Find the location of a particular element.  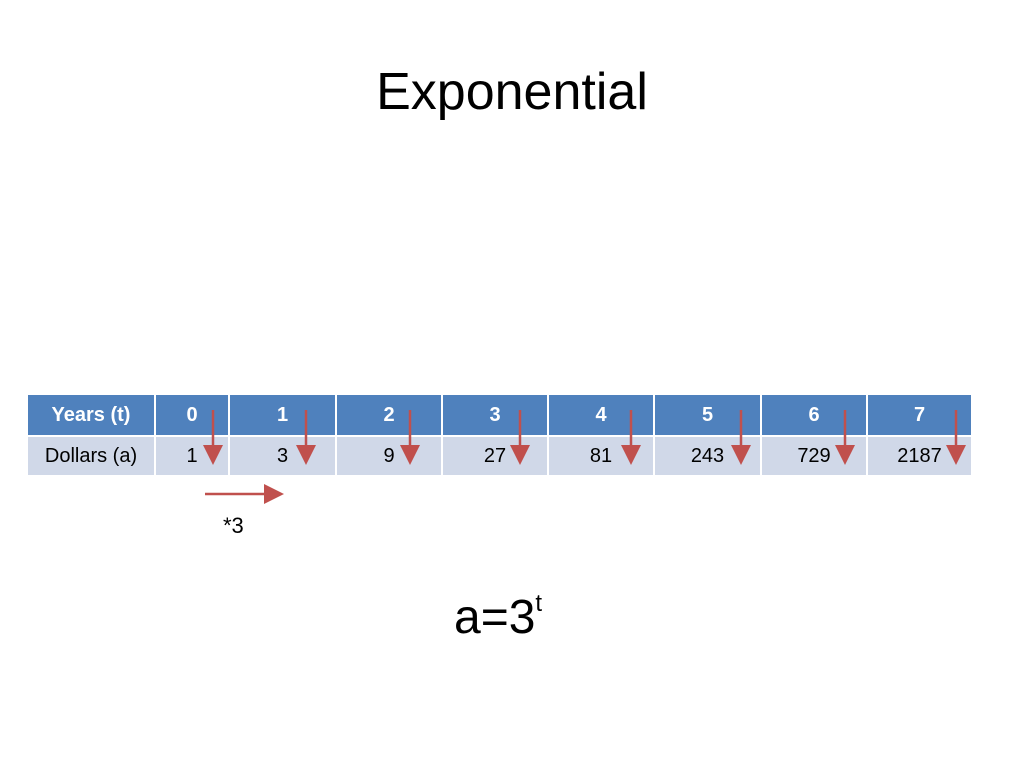

data-cell: 3 is located at coordinates (282, 456).